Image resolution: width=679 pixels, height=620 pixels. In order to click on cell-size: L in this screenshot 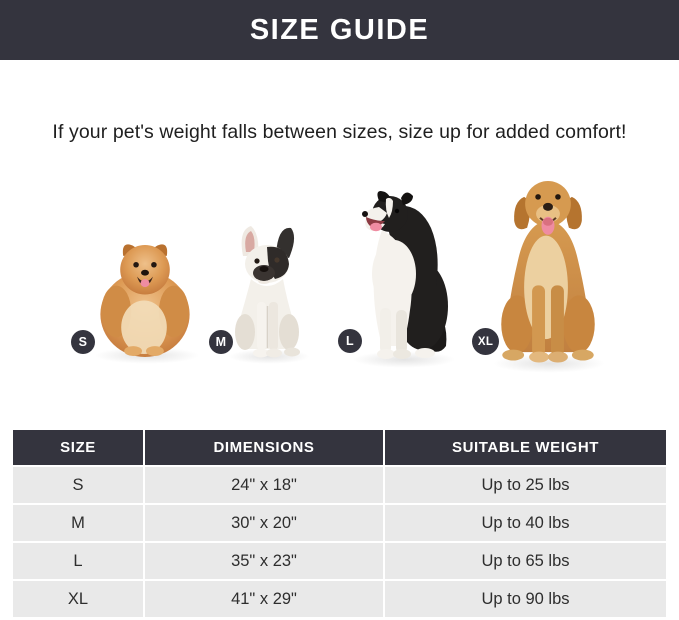, I will do `click(78, 561)`.